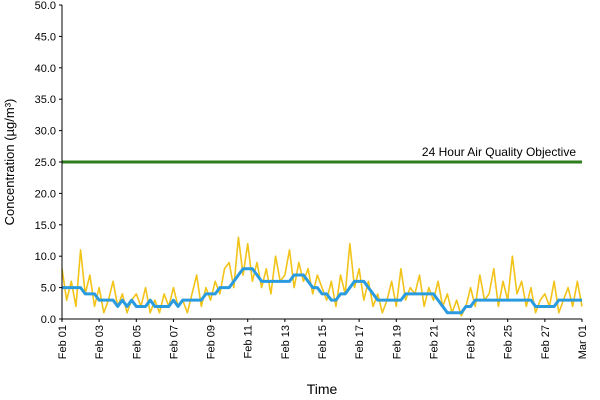 This screenshot has height=400, width=600. I want to click on x-tick-label: Feb 25, so click(509, 342).